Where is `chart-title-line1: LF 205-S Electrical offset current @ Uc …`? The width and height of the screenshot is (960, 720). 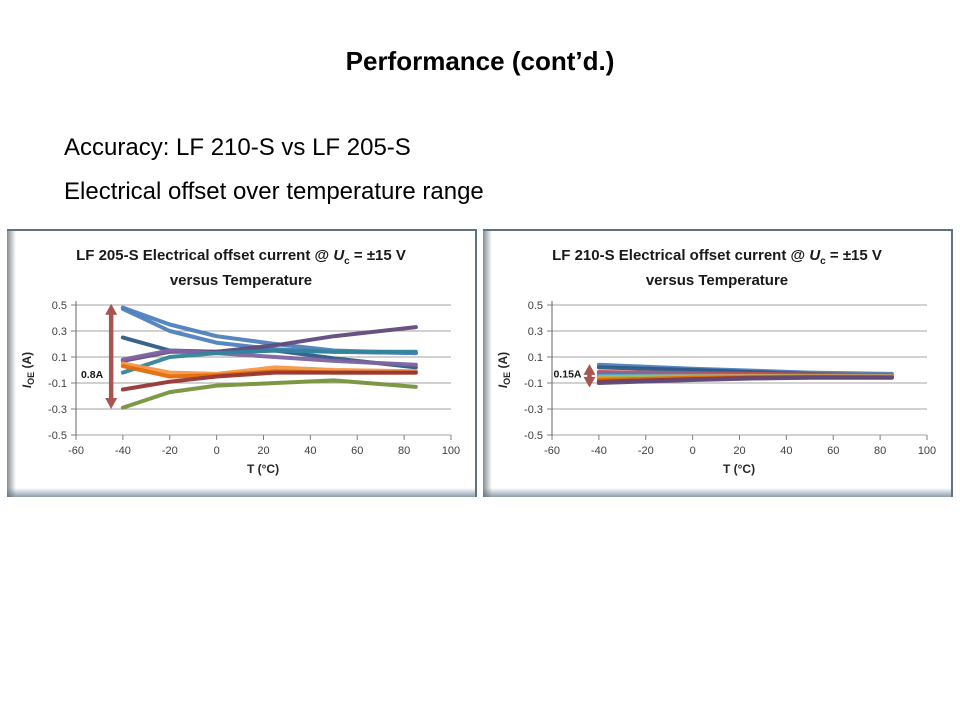 chart-title-line1: LF 205-S Electrical offset current @ Uc … is located at coordinates (241, 258).